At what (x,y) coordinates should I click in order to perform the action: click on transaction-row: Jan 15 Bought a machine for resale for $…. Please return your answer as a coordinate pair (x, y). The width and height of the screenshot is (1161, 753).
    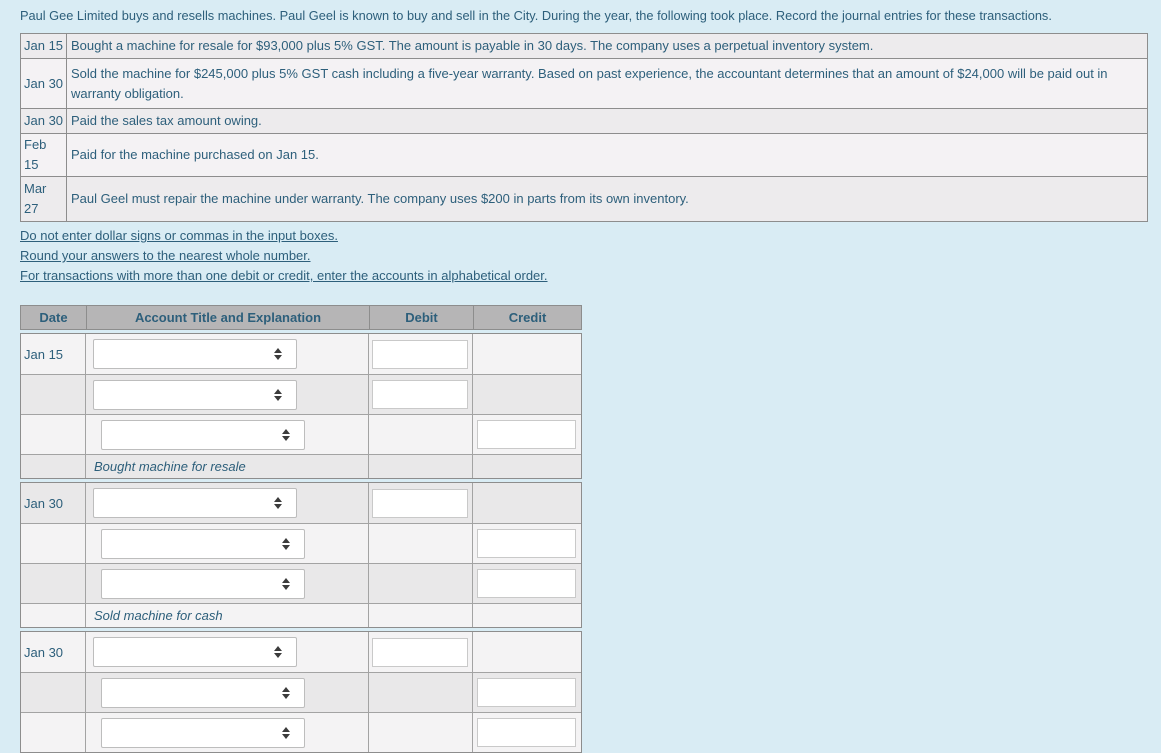
    Looking at the image, I should click on (584, 46).